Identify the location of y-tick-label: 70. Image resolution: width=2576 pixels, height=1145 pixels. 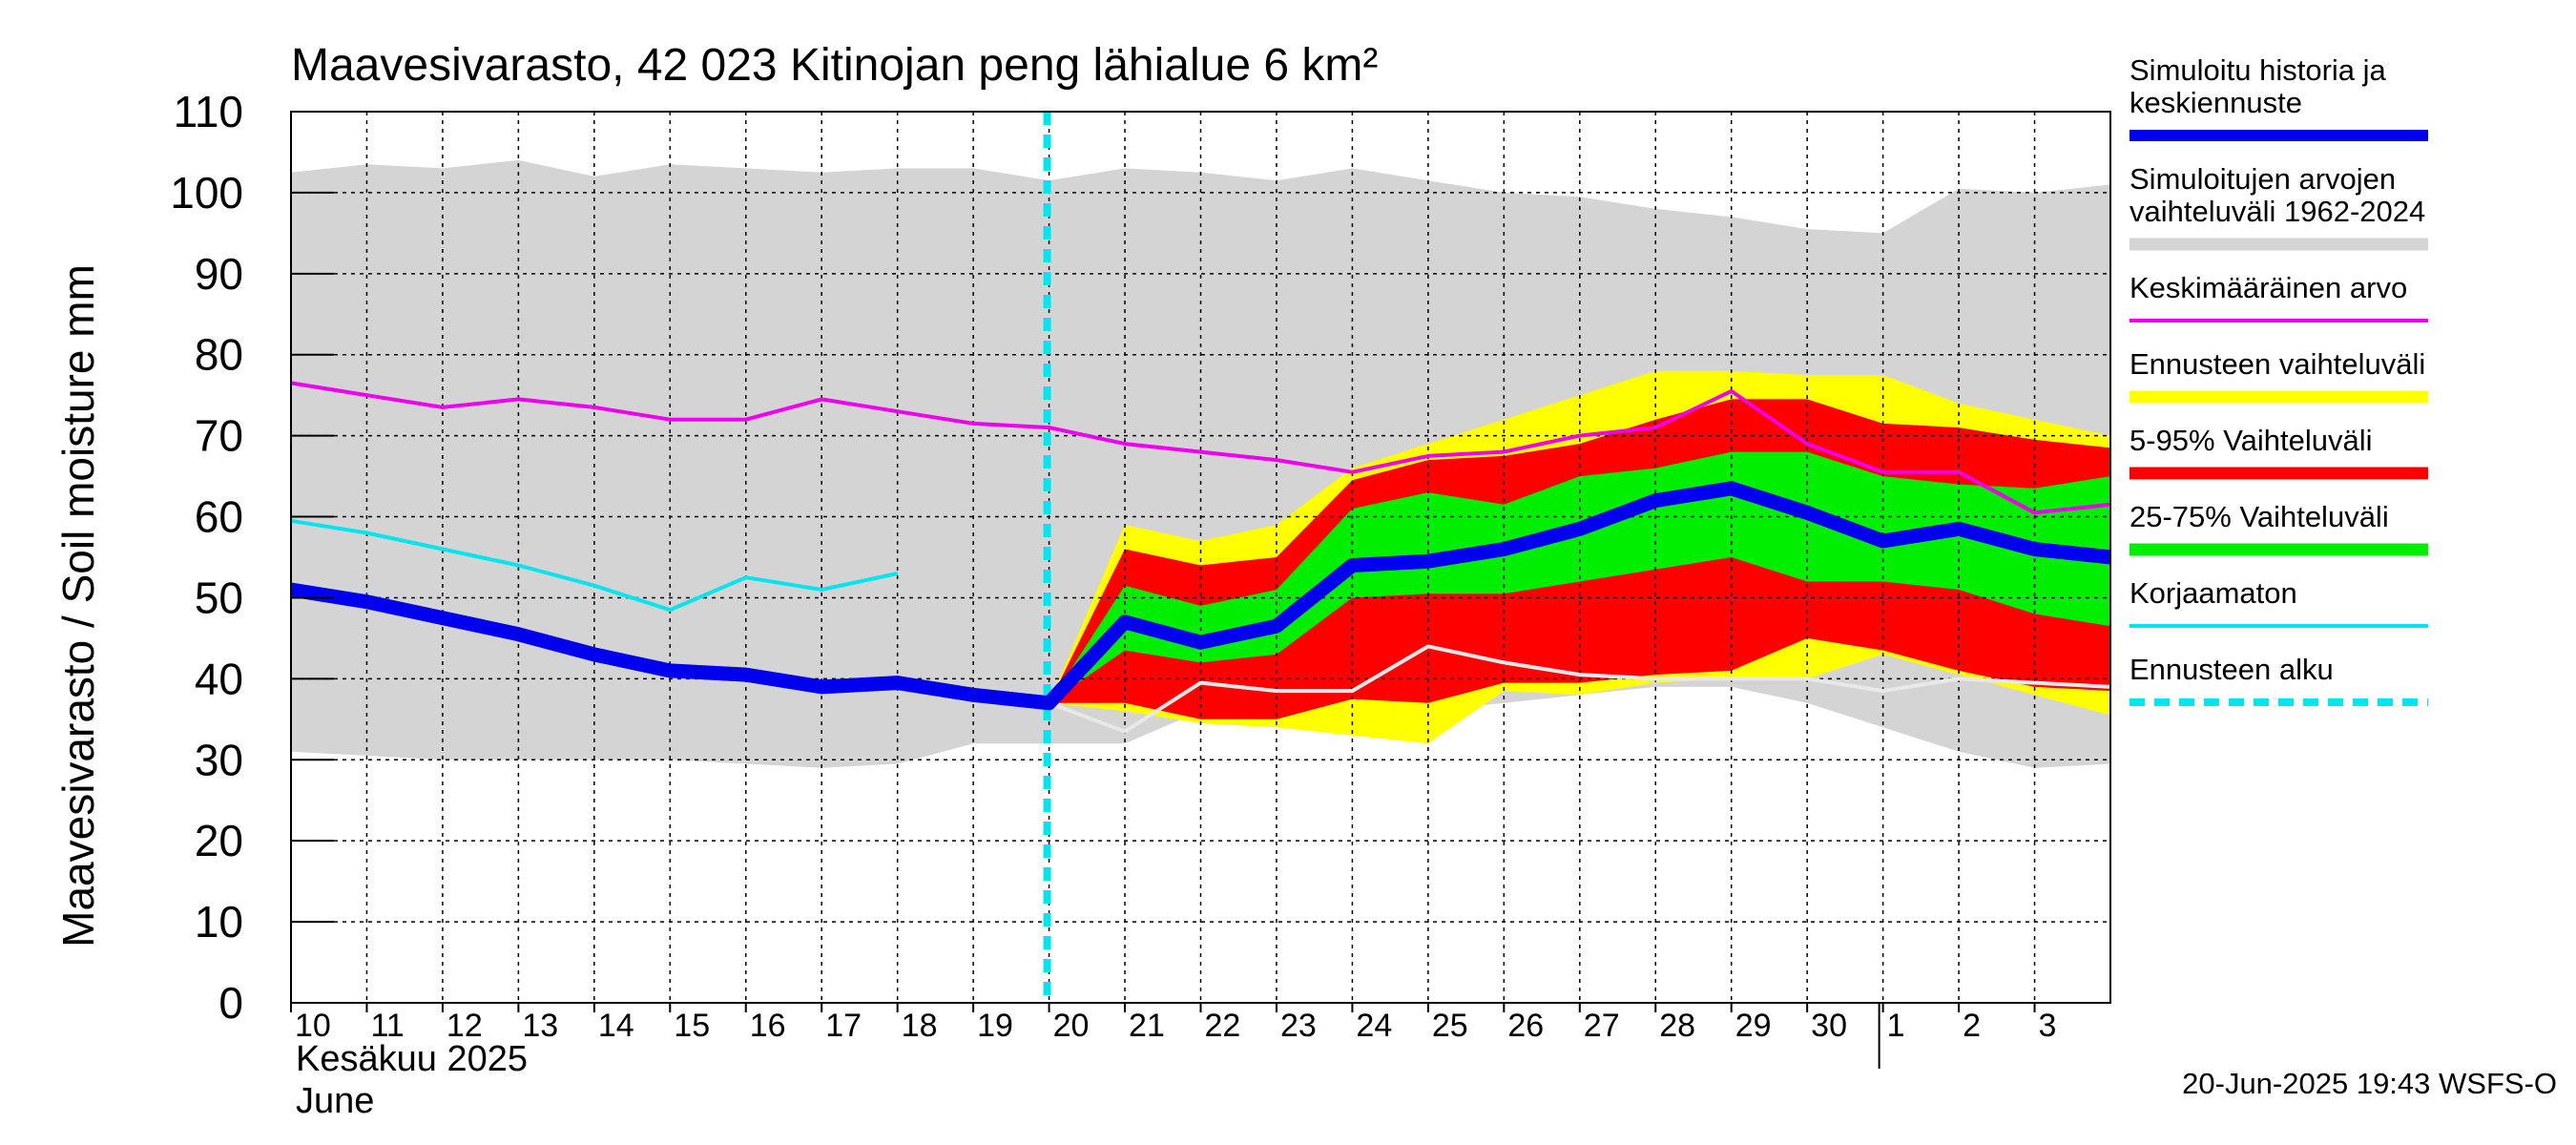
(219, 436).